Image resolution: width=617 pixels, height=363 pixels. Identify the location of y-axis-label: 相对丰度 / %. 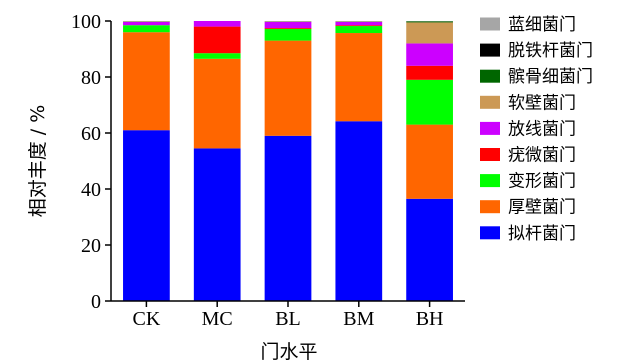
(38, 161).